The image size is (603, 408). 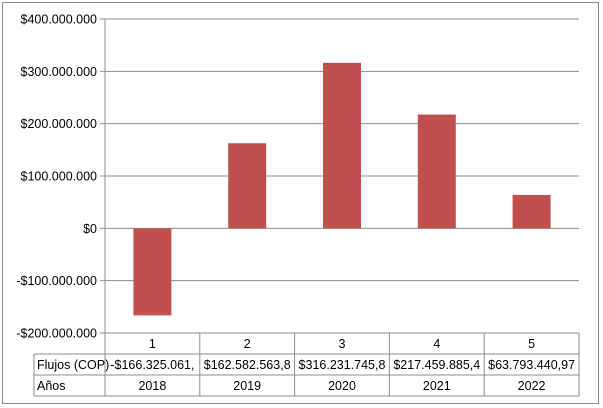 I want to click on table-cell: -$166.325.061,, so click(x=152, y=365).